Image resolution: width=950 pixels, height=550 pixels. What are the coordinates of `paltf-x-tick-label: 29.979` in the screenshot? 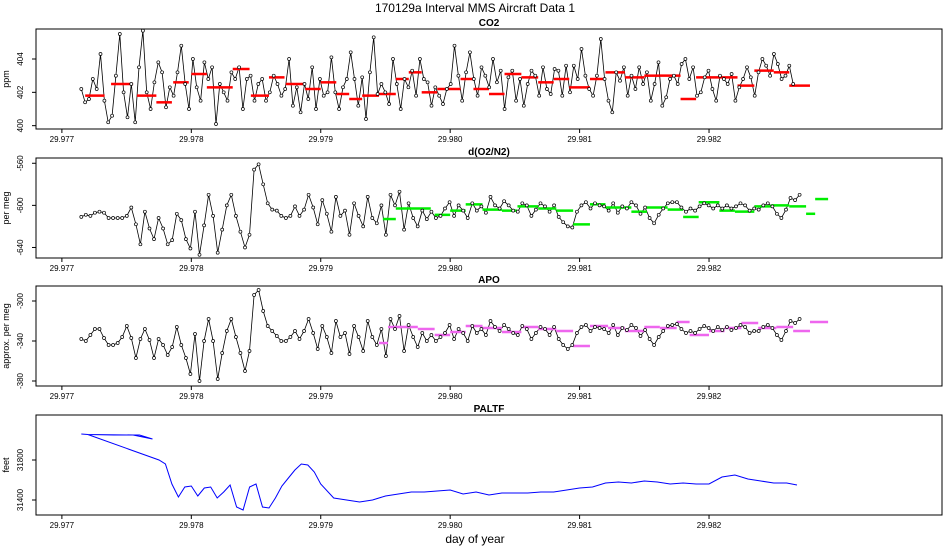 It's located at (321, 525).